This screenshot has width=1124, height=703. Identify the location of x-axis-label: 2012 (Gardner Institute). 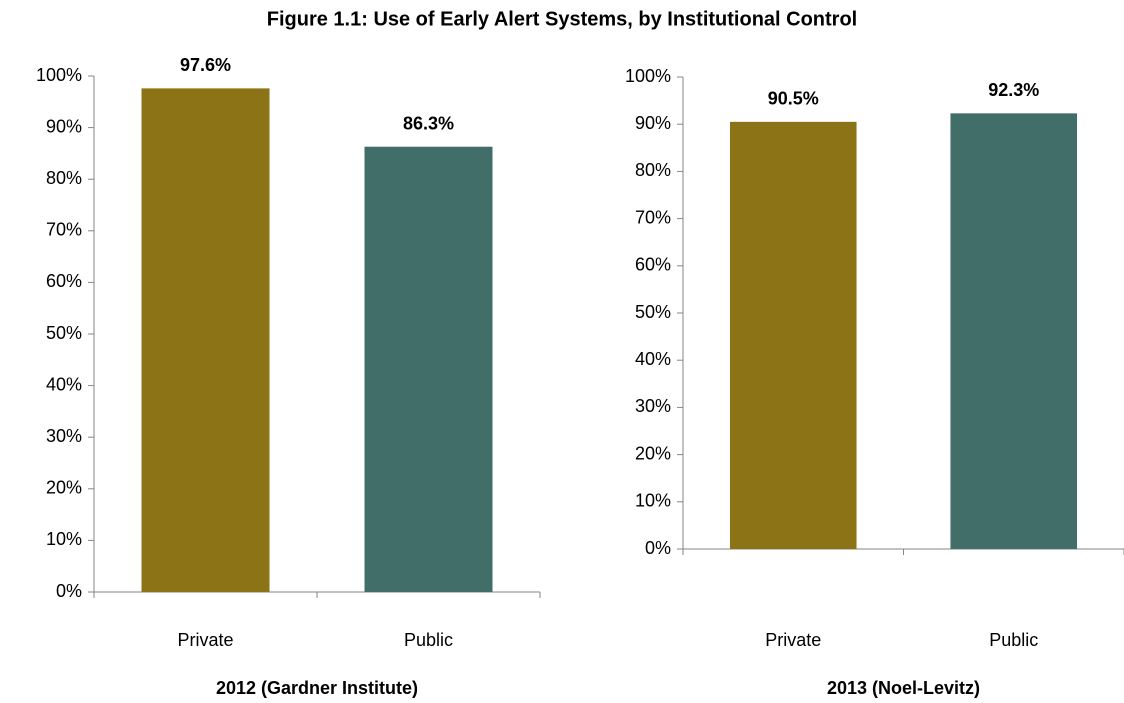
(317, 688).